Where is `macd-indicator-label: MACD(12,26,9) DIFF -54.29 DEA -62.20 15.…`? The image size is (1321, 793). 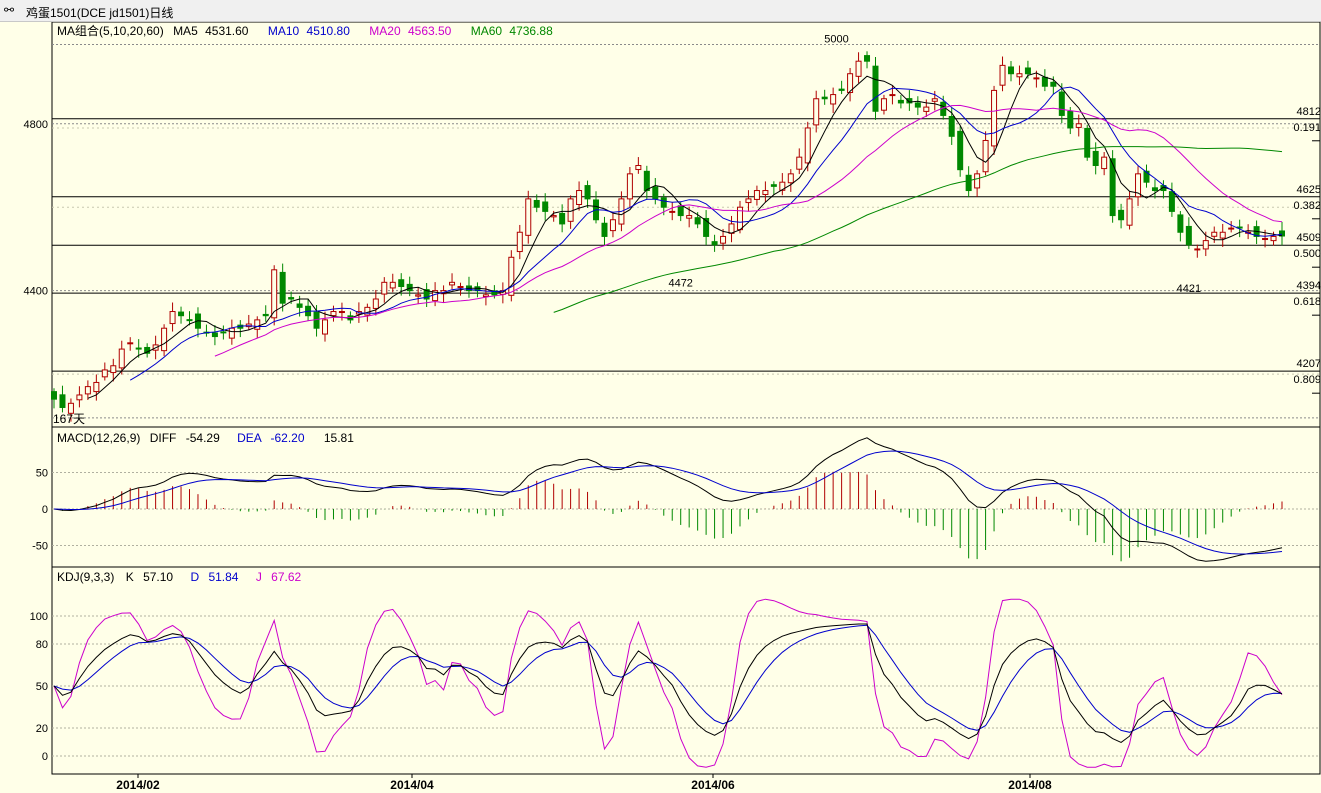
macd-indicator-label: MACD(12,26,9) DIFF -54.29 DEA -62.20 15.… is located at coordinates (205, 438).